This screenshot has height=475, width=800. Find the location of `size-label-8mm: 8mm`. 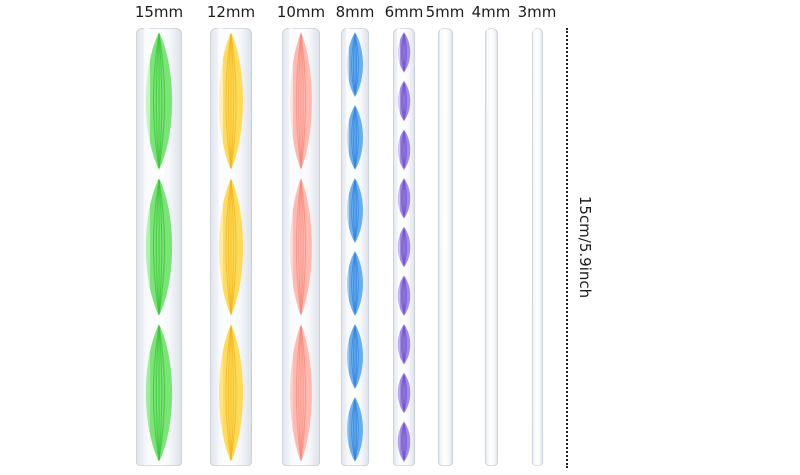

size-label-8mm: 8mm is located at coordinates (355, 12).